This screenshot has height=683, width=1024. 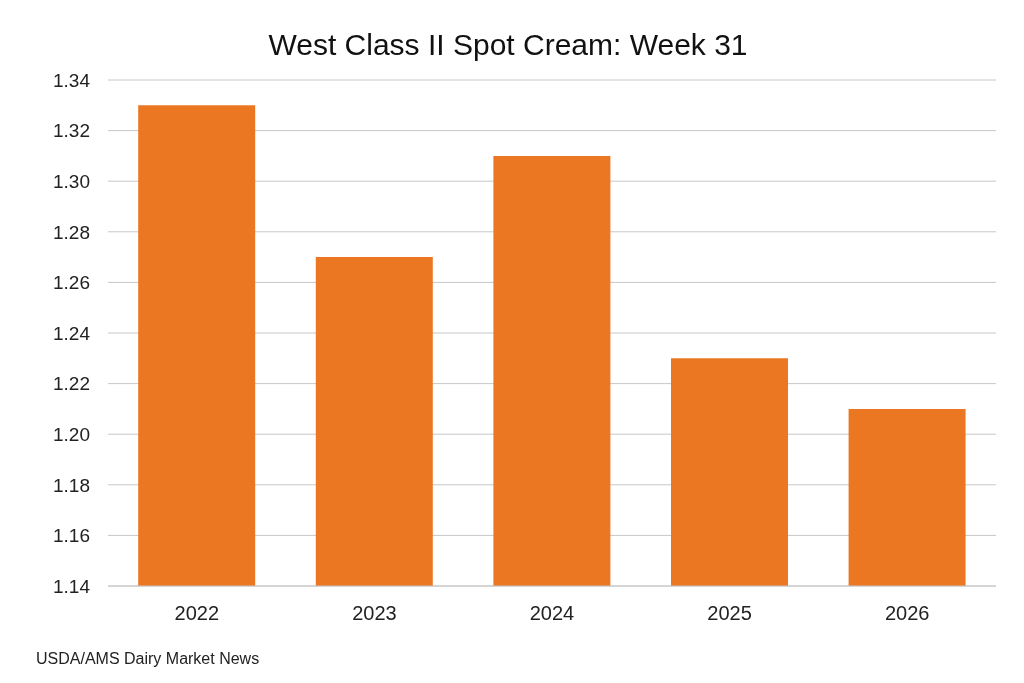 What do you see at coordinates (71, 131) in the screenshot?
I see `y-tick-label: 1.32` at bounding box center [71, 131].